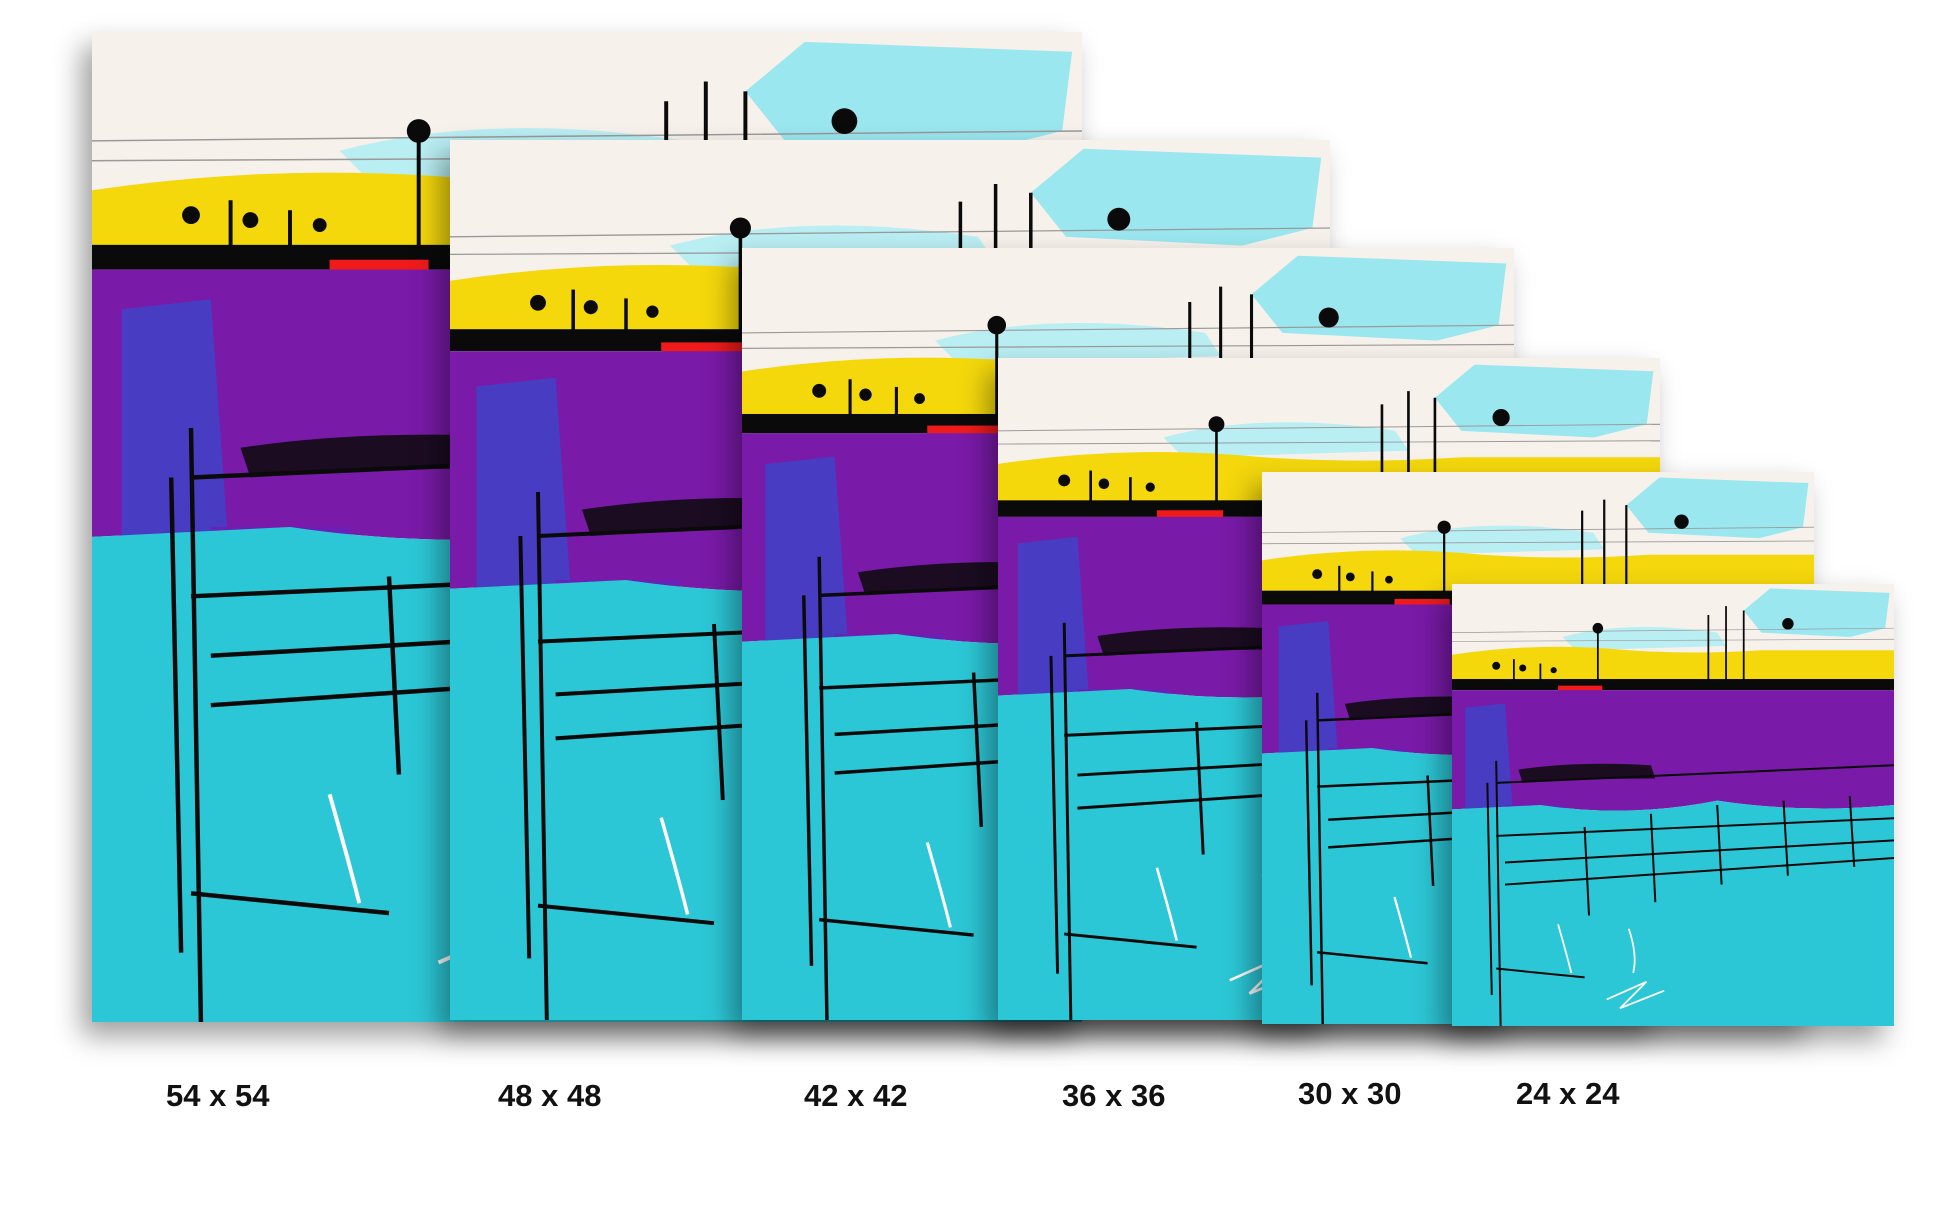 Image resolution: width=1946 pixels, height=1213 pixels. What do you see at coordinates (218, 1095) in the screenshot?
I see `size-label-54: 54 x 54` at bounding box center [218, 1095].